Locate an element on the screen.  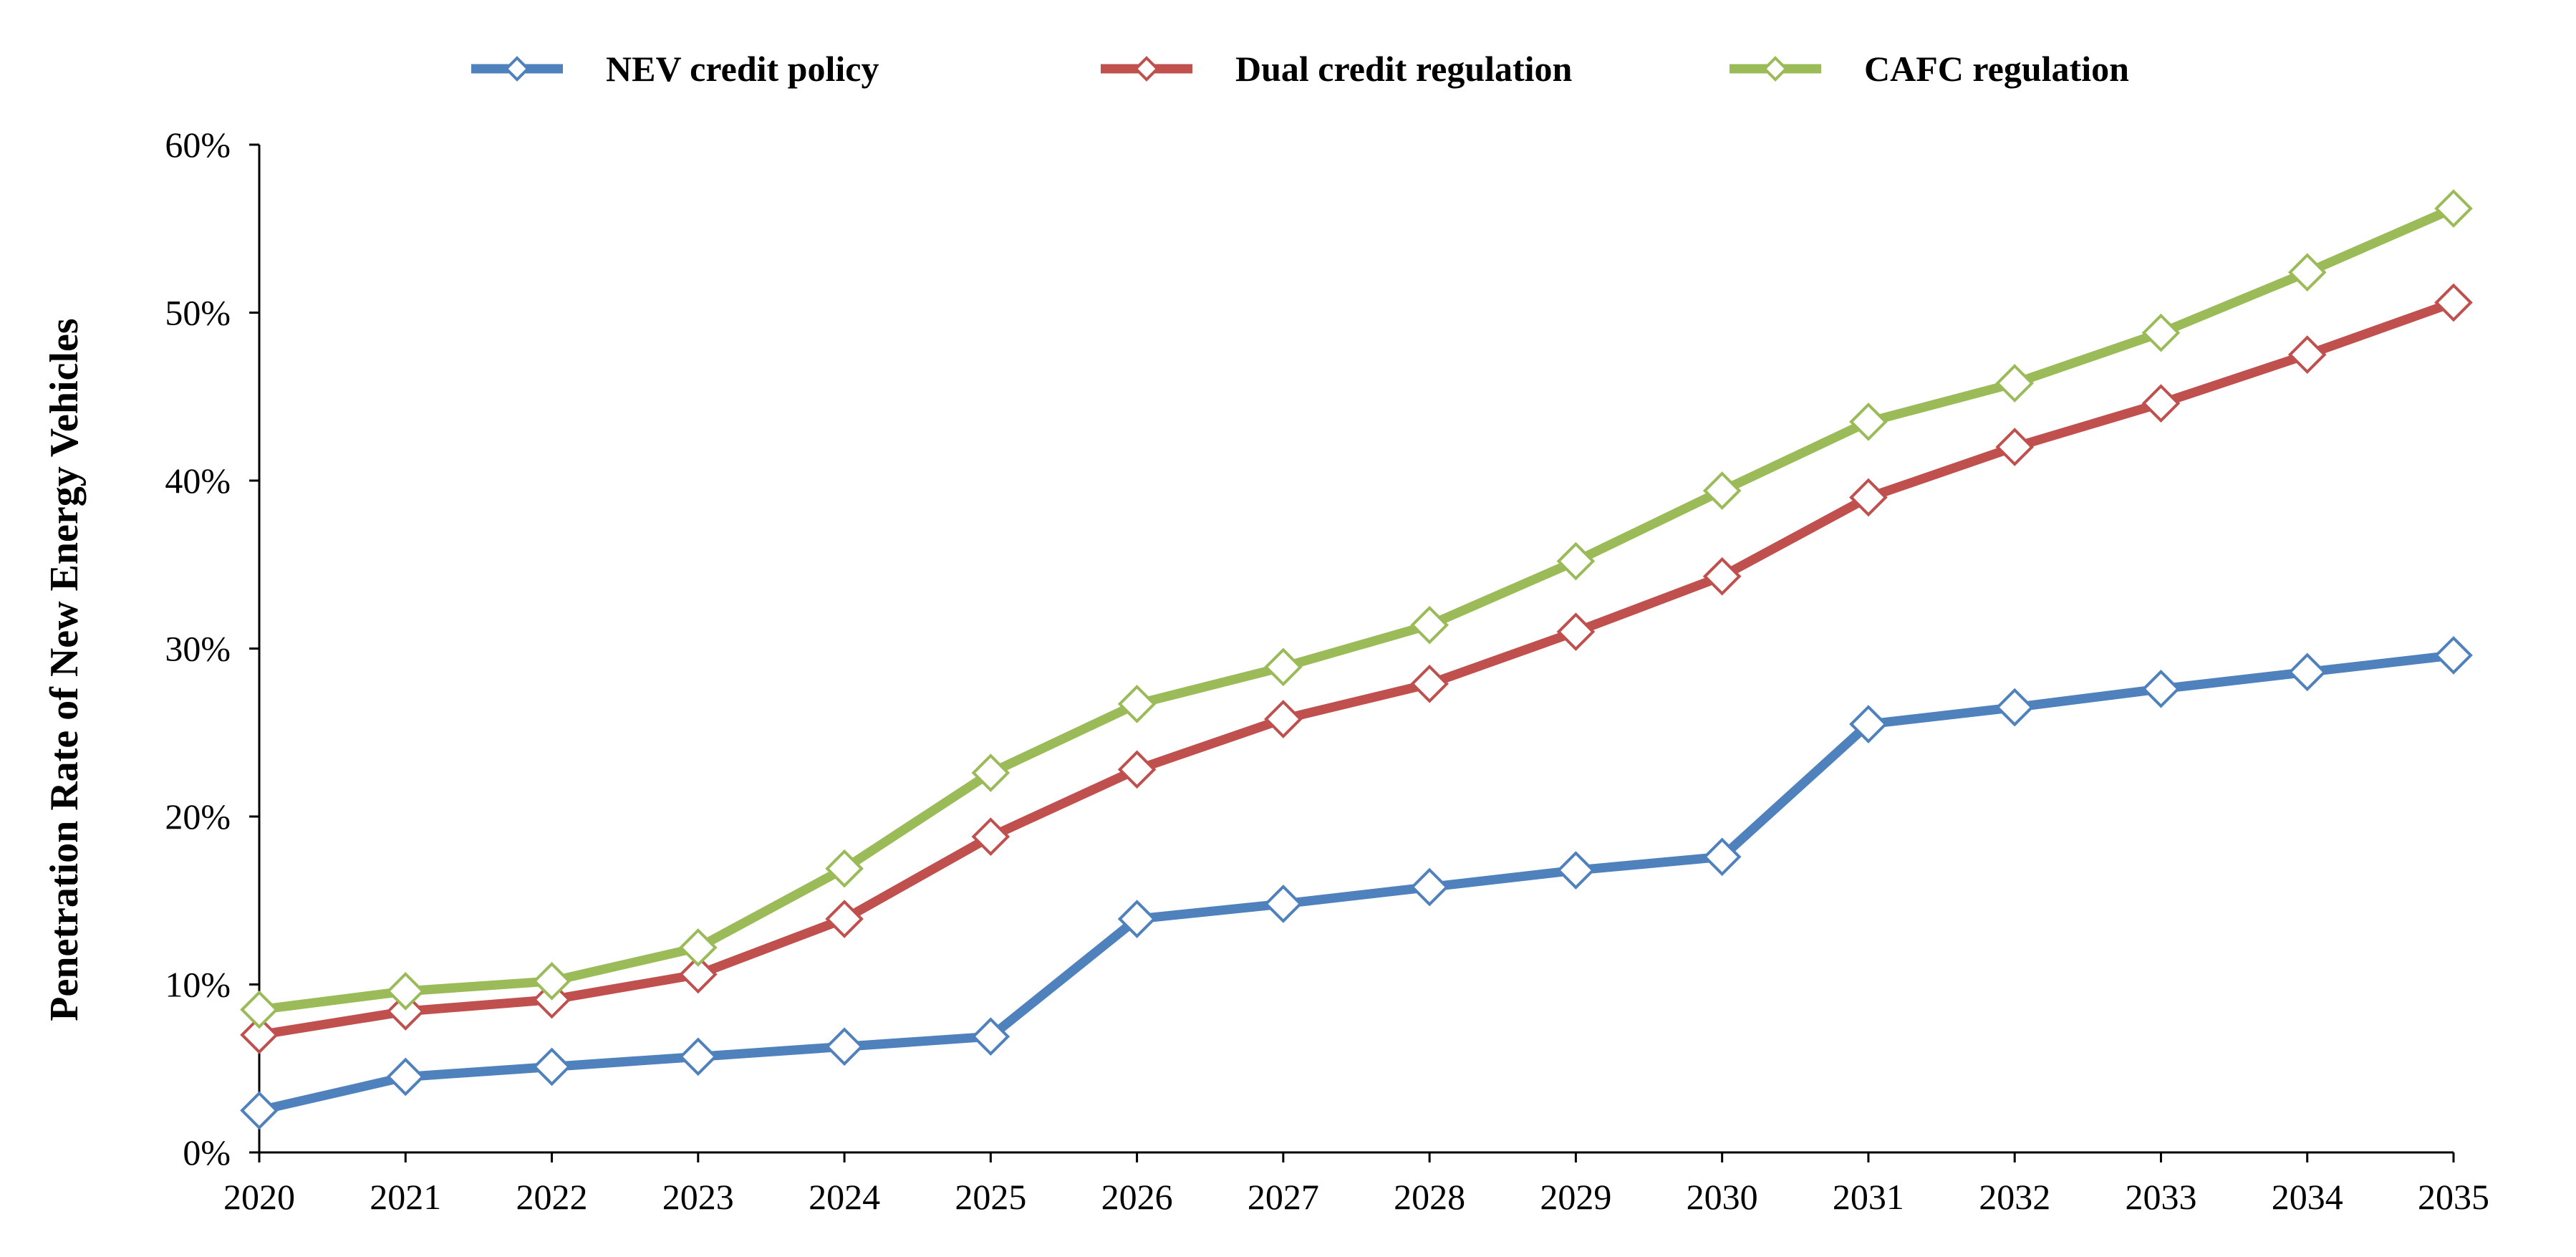
y-tick-label: 60% is located at coordinates (198, 145).